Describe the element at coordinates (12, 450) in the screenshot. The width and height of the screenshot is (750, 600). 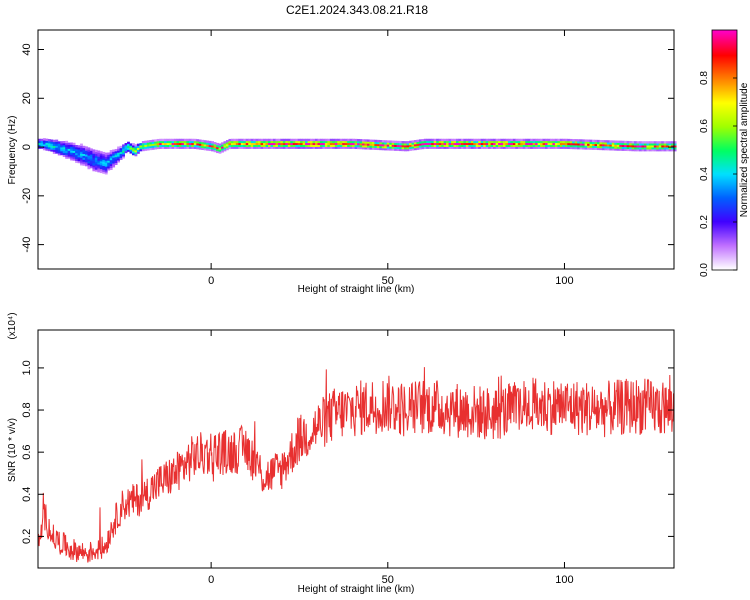
I see `snr-y-axis-label: SNR (10 * v/v)` at that location.